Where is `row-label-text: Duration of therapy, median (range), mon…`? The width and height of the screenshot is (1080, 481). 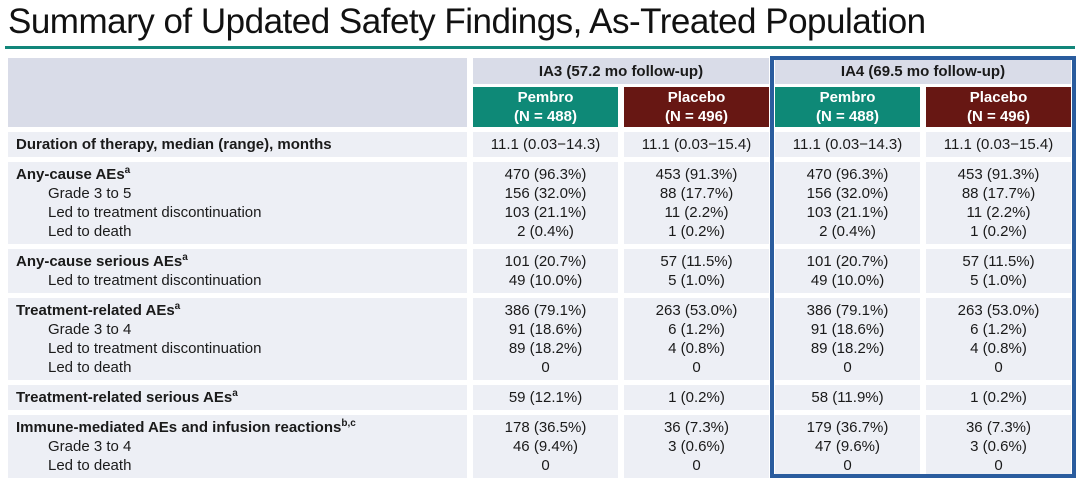
row-label-text: Duration of therapy, median (range), mon… is located at coordinates (174, 144).